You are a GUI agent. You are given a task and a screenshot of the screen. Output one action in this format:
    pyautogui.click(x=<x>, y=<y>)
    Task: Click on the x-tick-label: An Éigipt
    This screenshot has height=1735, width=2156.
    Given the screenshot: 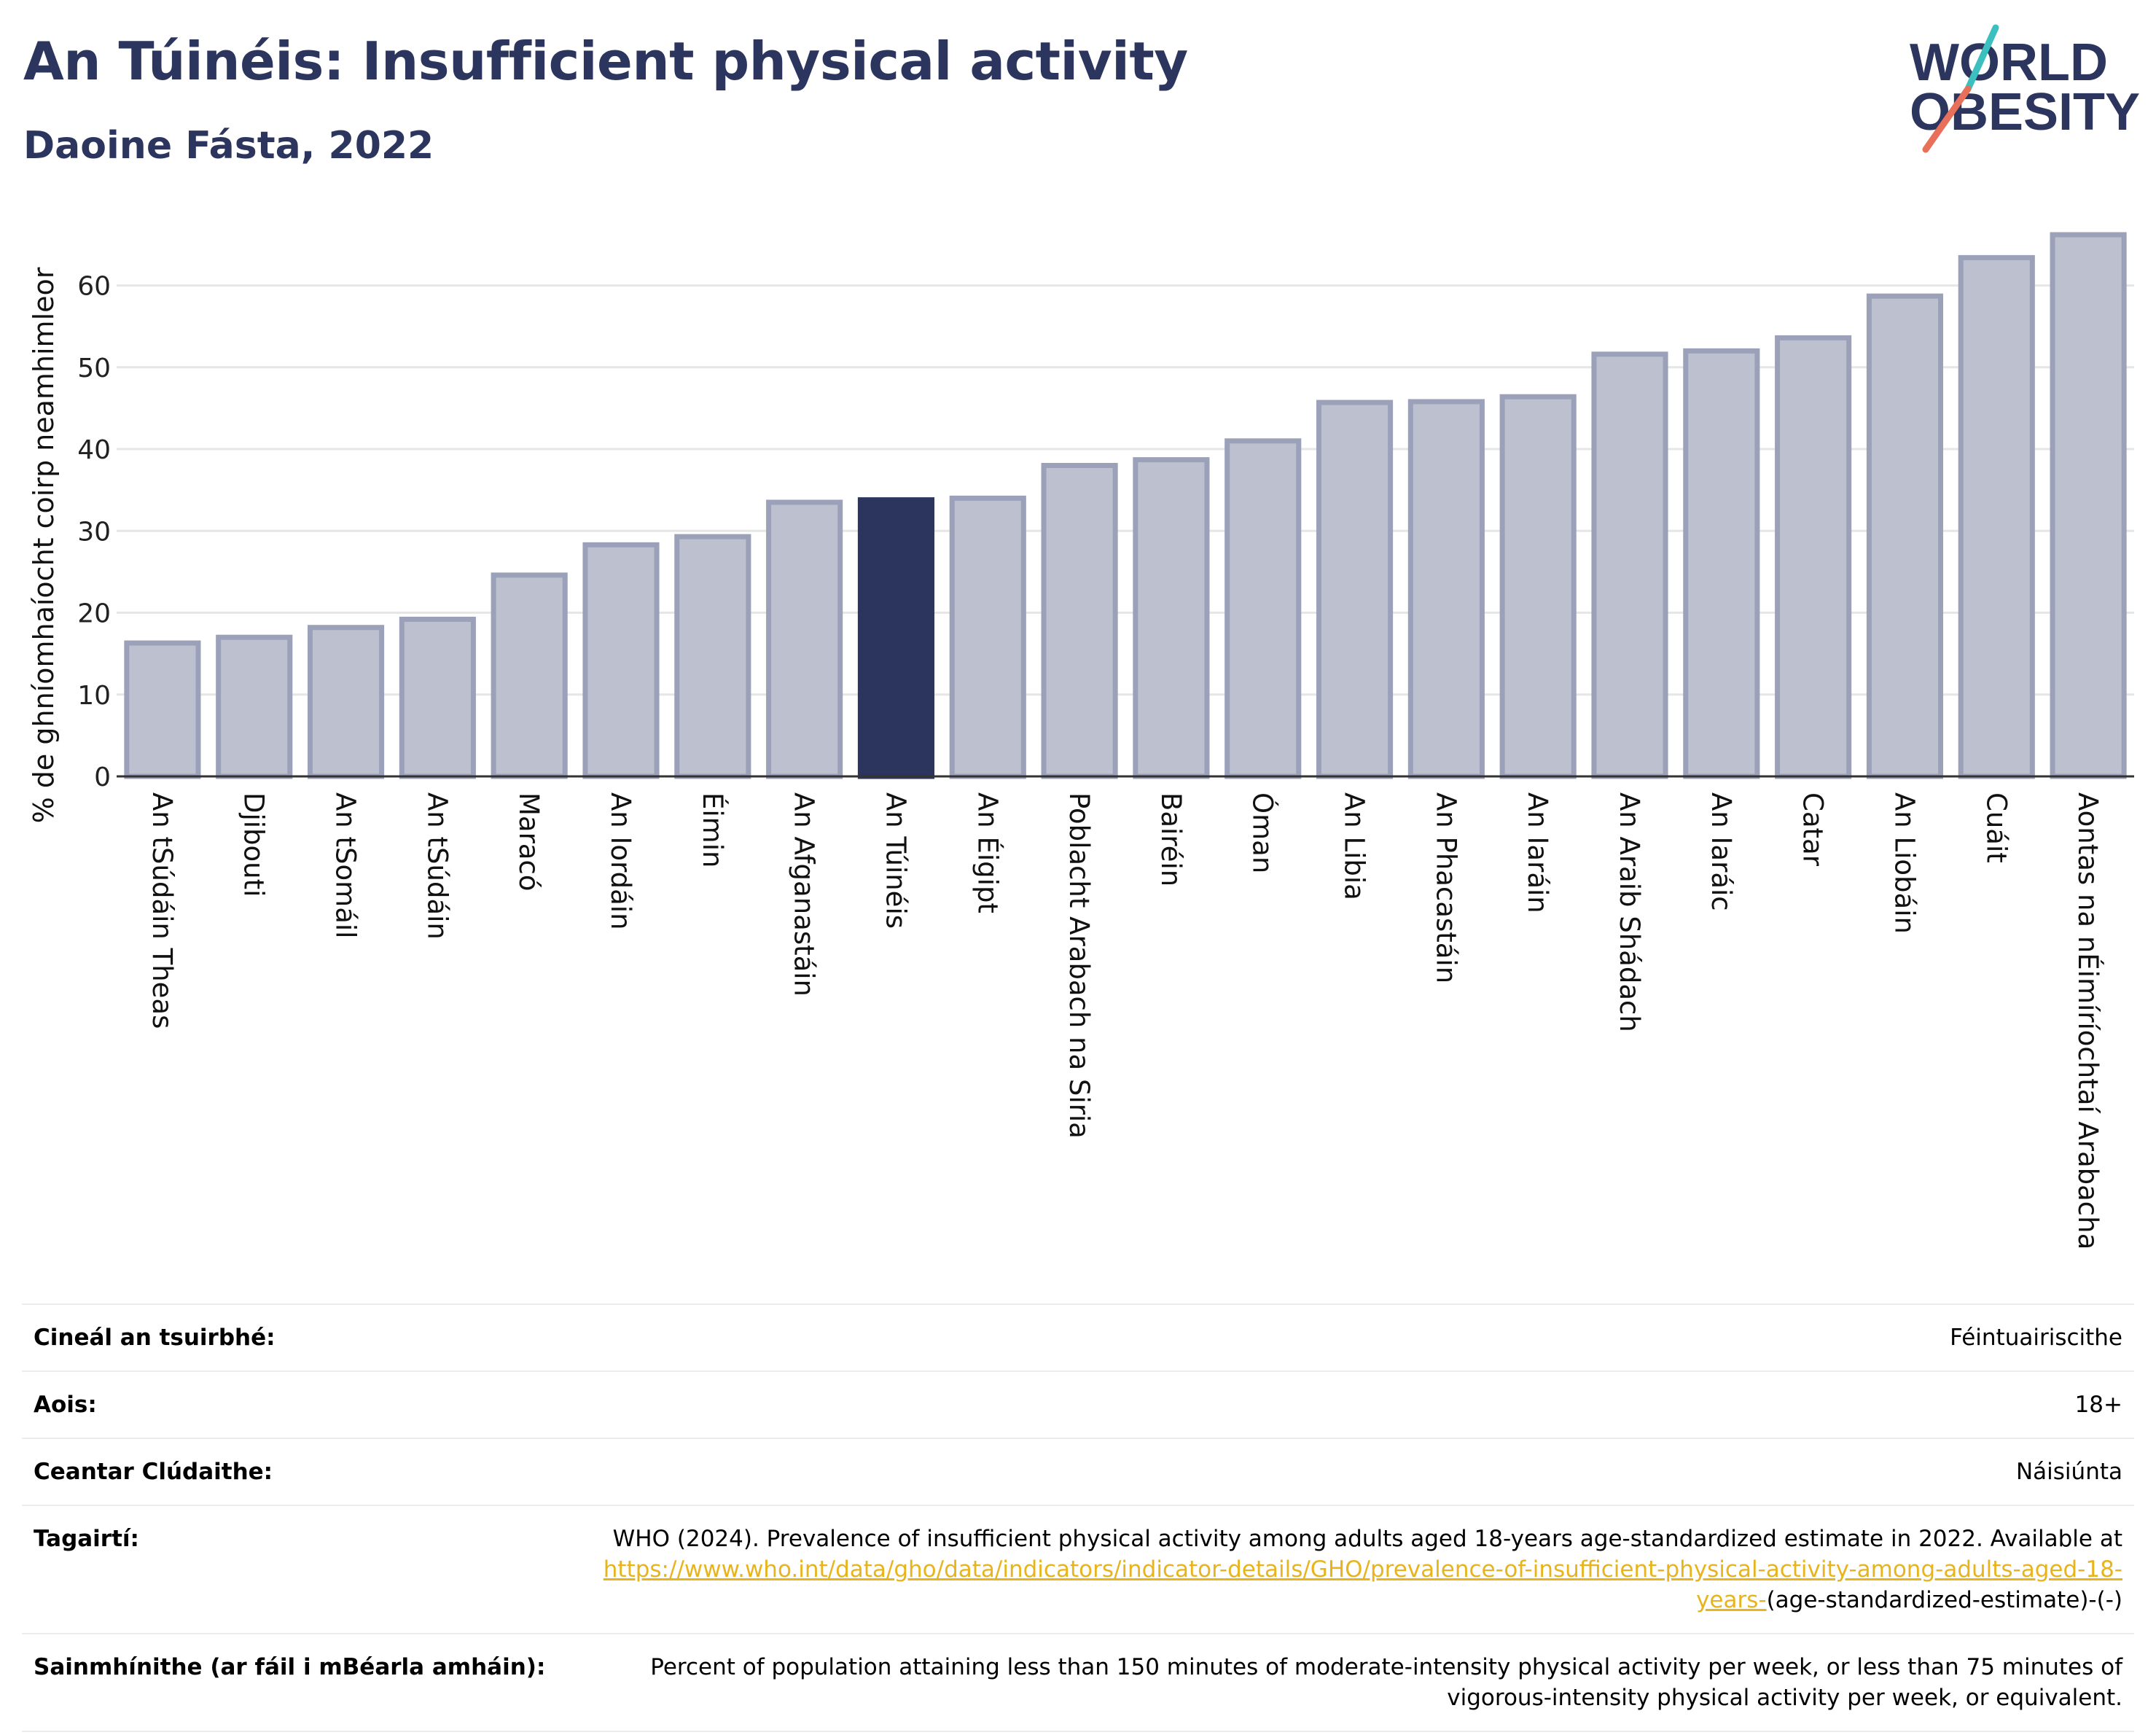 What is the action you would take?
    pyautogui.click(x=988, y=853)
    